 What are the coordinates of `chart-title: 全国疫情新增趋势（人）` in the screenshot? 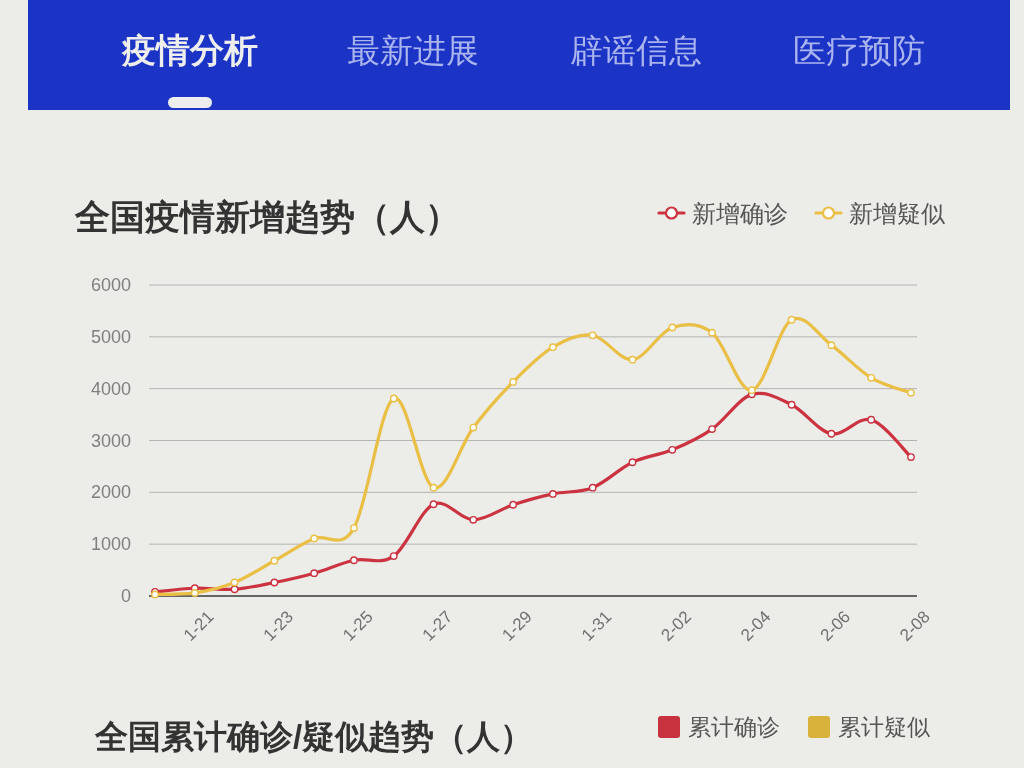 It's located at (267, 216).